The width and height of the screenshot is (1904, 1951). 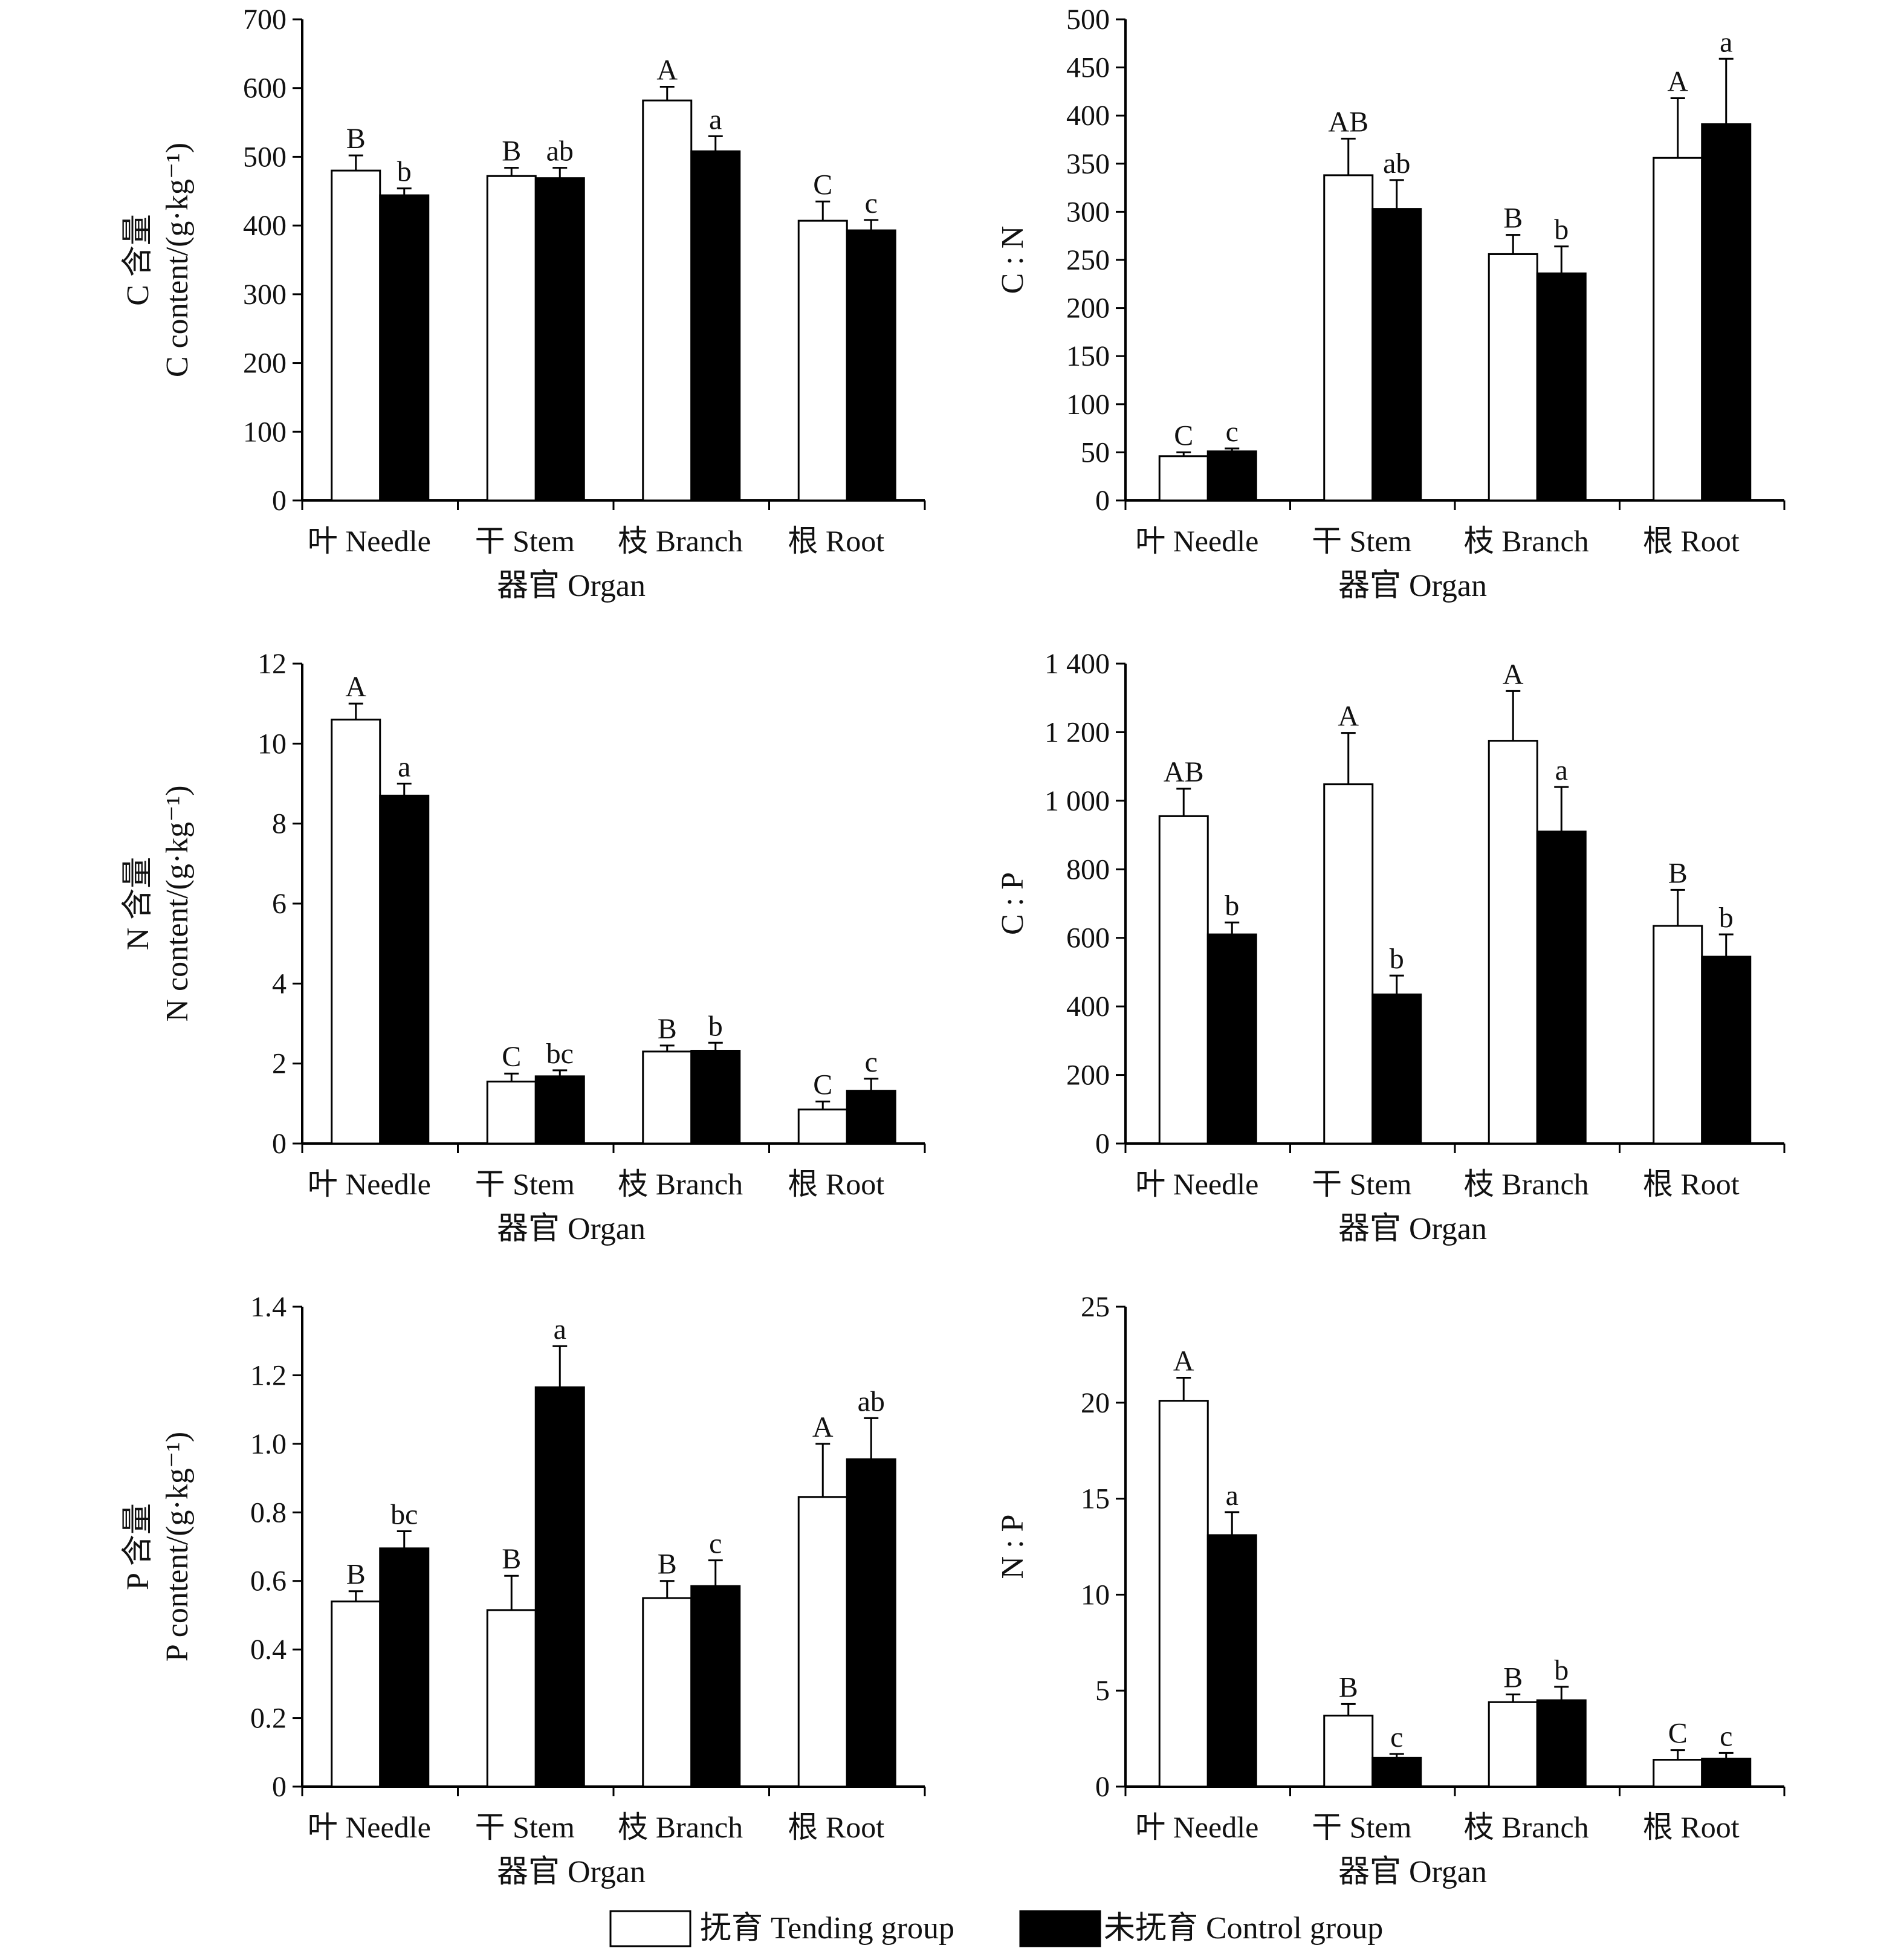 I want to click on y-tick-label: 1 000, so click(x=1077, y=801).